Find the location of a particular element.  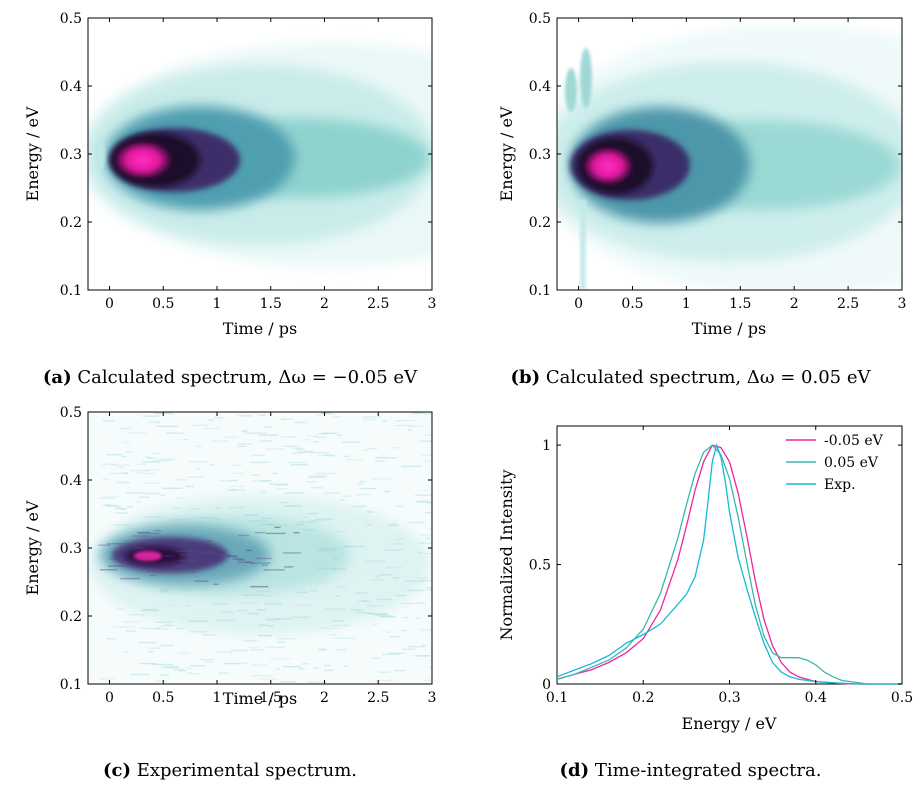

legend-d: -0.05 eV 0.05 eV Exp. is located at coordinates (835, 463).